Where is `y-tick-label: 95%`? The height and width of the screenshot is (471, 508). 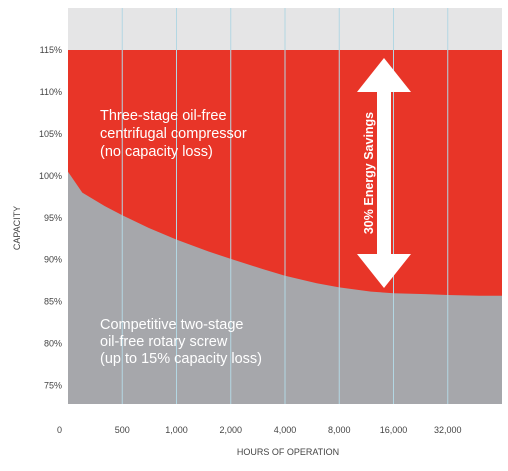
y-tick-label: 95% is located at coordinates (53, 218).